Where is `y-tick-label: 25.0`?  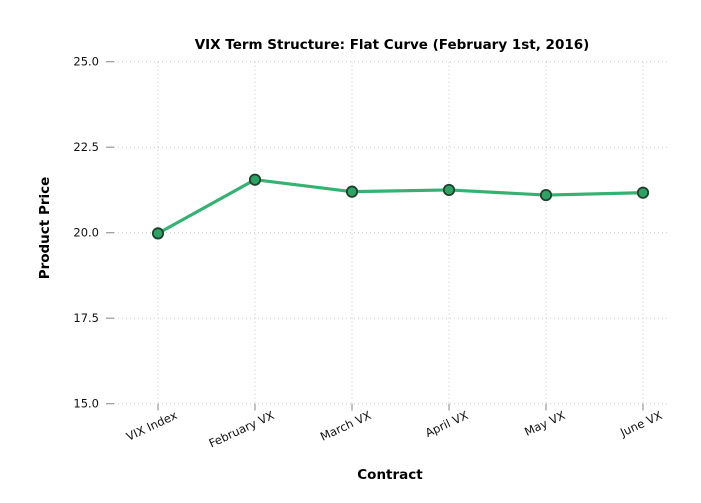 y-tick-label: 25.0 is located at coordinates (86, 62).